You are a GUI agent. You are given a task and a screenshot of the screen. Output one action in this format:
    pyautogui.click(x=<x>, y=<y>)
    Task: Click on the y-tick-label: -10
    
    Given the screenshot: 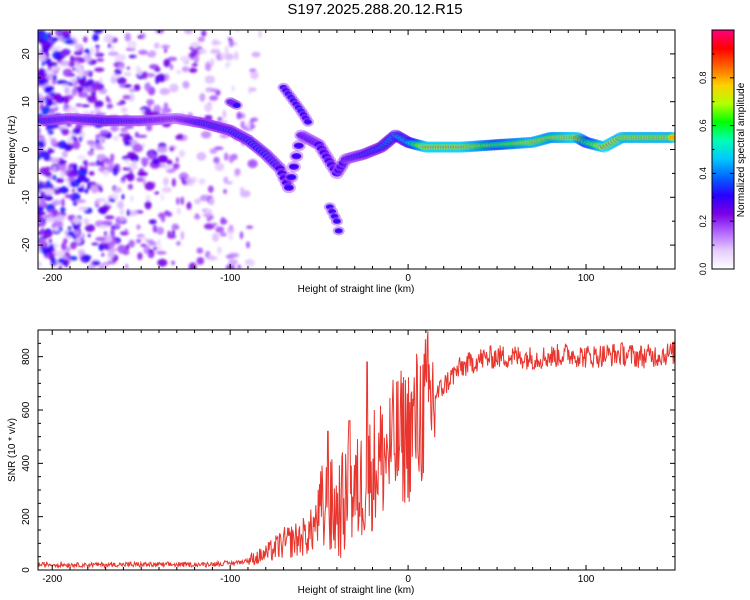 What is the action you would take?
    pyautogui.click(x=26, y=197)
    